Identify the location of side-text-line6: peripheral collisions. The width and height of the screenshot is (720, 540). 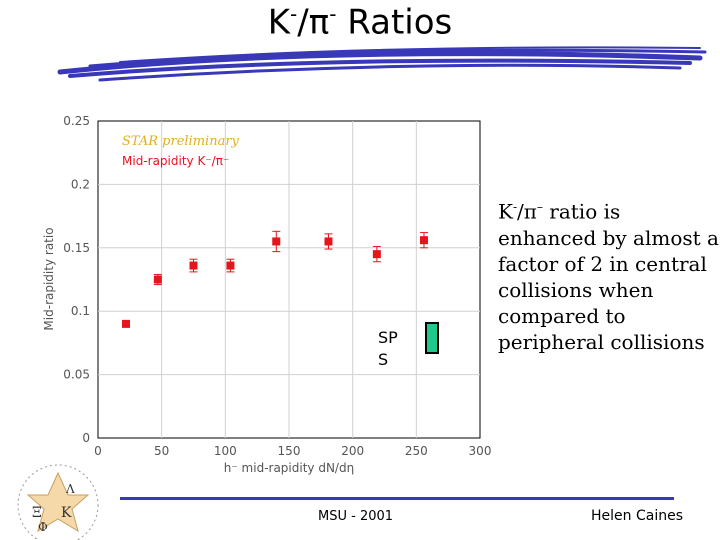
(601, 341).